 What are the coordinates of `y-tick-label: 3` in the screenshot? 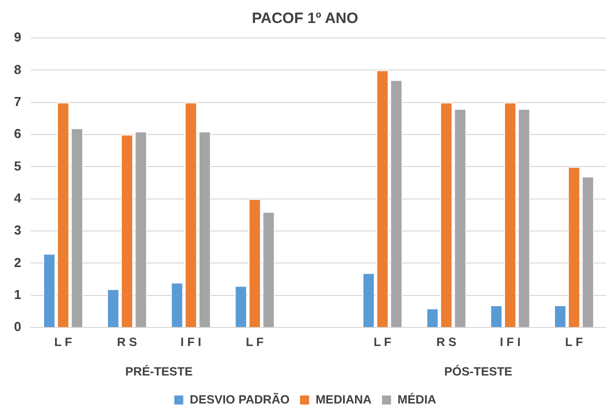 It's located at (18, 230).